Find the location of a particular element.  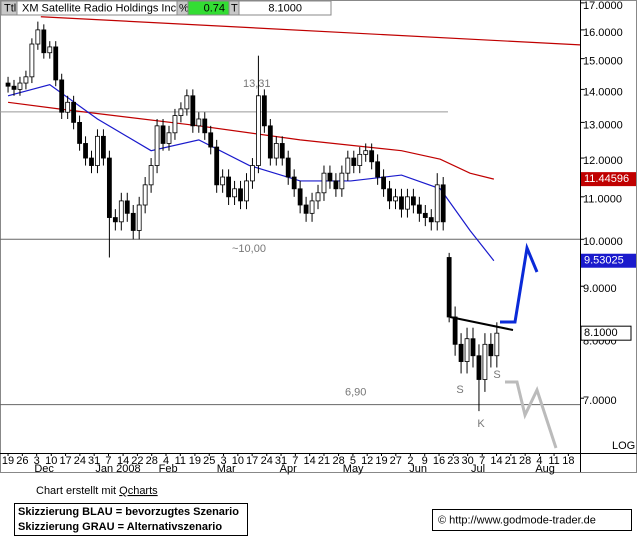

x-tick-label: 3 is located at coordinates (37, 461).